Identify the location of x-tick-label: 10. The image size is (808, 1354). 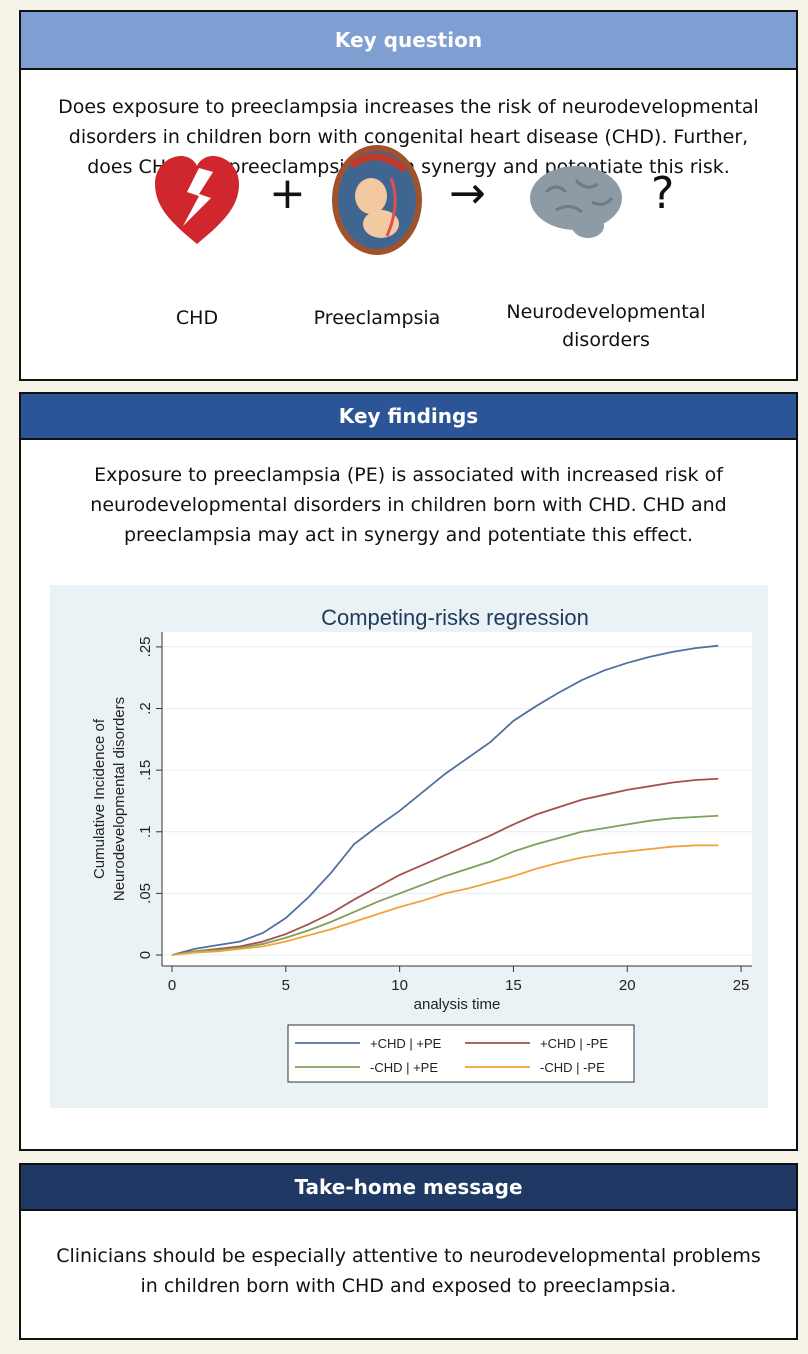
(399, 985).